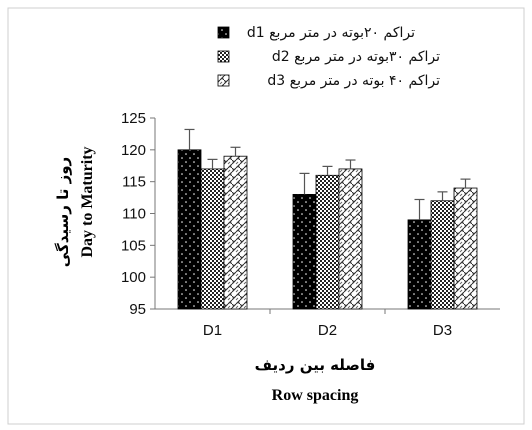 This screenshot has height=430, width=532. I want to click on y-axis-title-fa: روز تا رسیدگی, so click(63, 212).